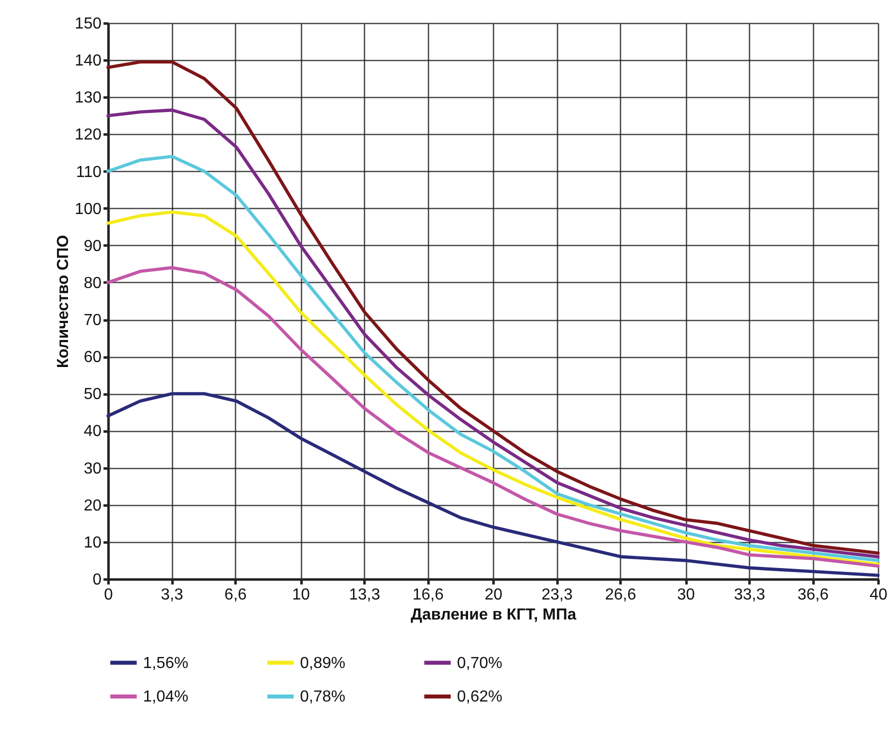 This screenshot has height=735, width=891. Describe the element at coordinates (172, 595) in the screenshot. I see `x-tick-label: 3,3` at that location.